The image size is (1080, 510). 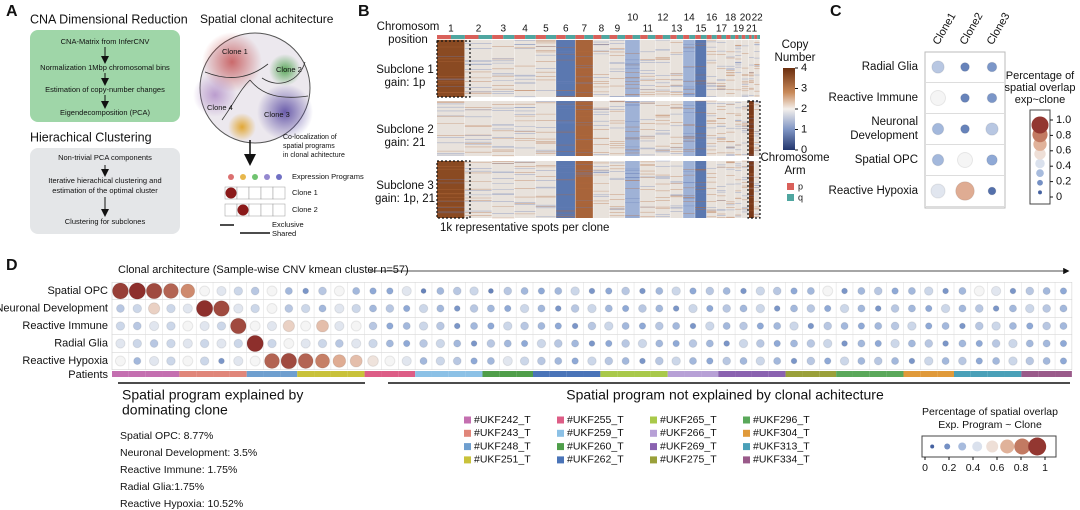 What do you see at coordinates (267, 19) in the screenshot?
I see `section-title: Spatial clonal achitecture` at bounding box center [267, 19].